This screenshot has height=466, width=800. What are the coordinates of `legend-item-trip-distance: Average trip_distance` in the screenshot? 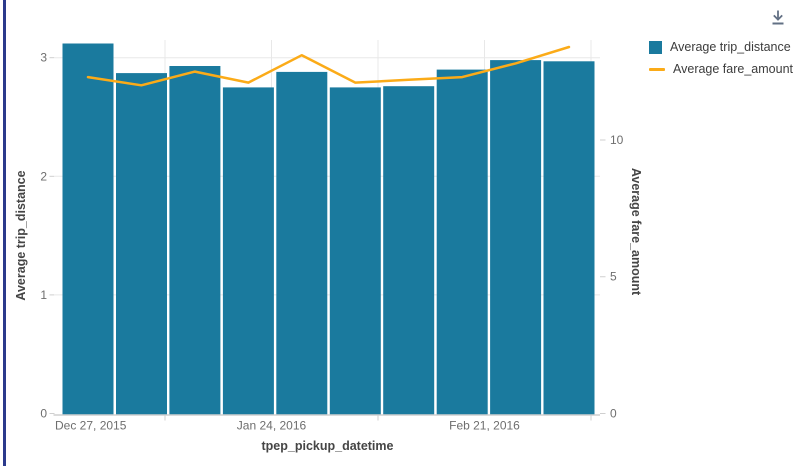 It's located at (721, 47).